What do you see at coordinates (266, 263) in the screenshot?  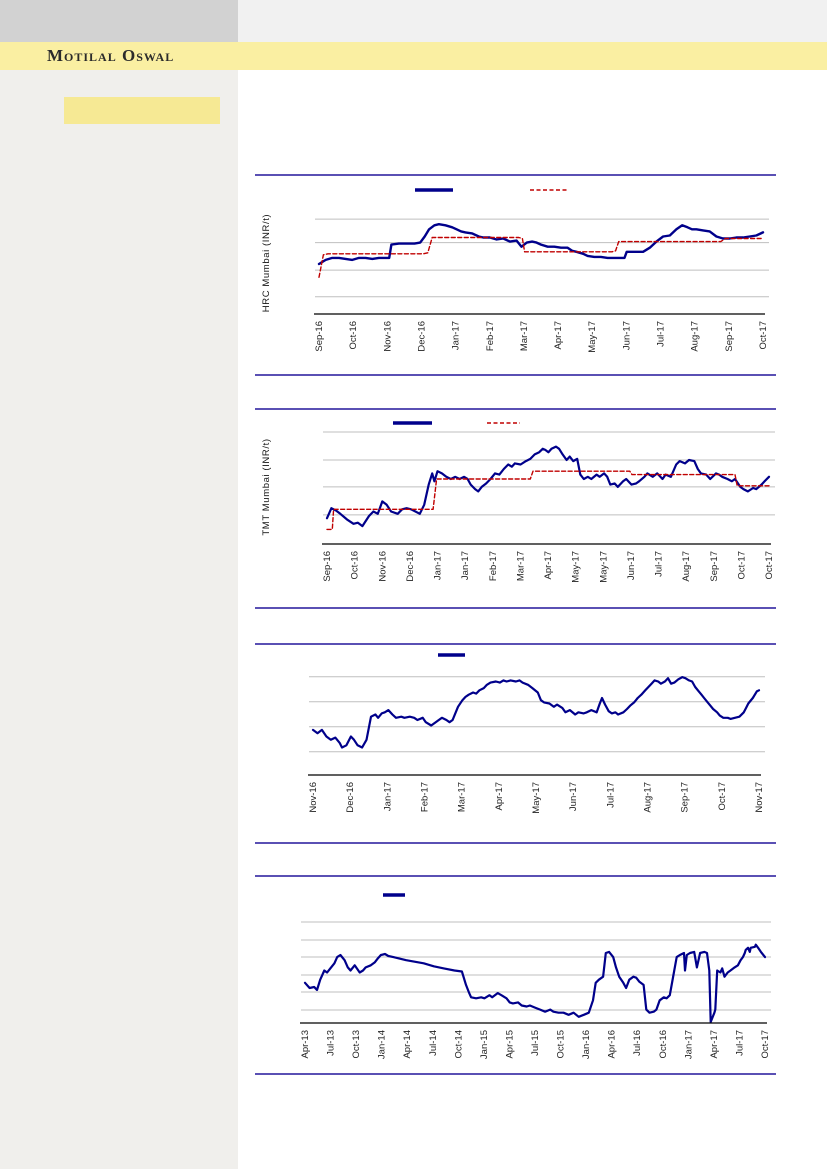 I see `y-axis-title: HRC Mumbai (INR/t)` at bounding box center [266, 263].